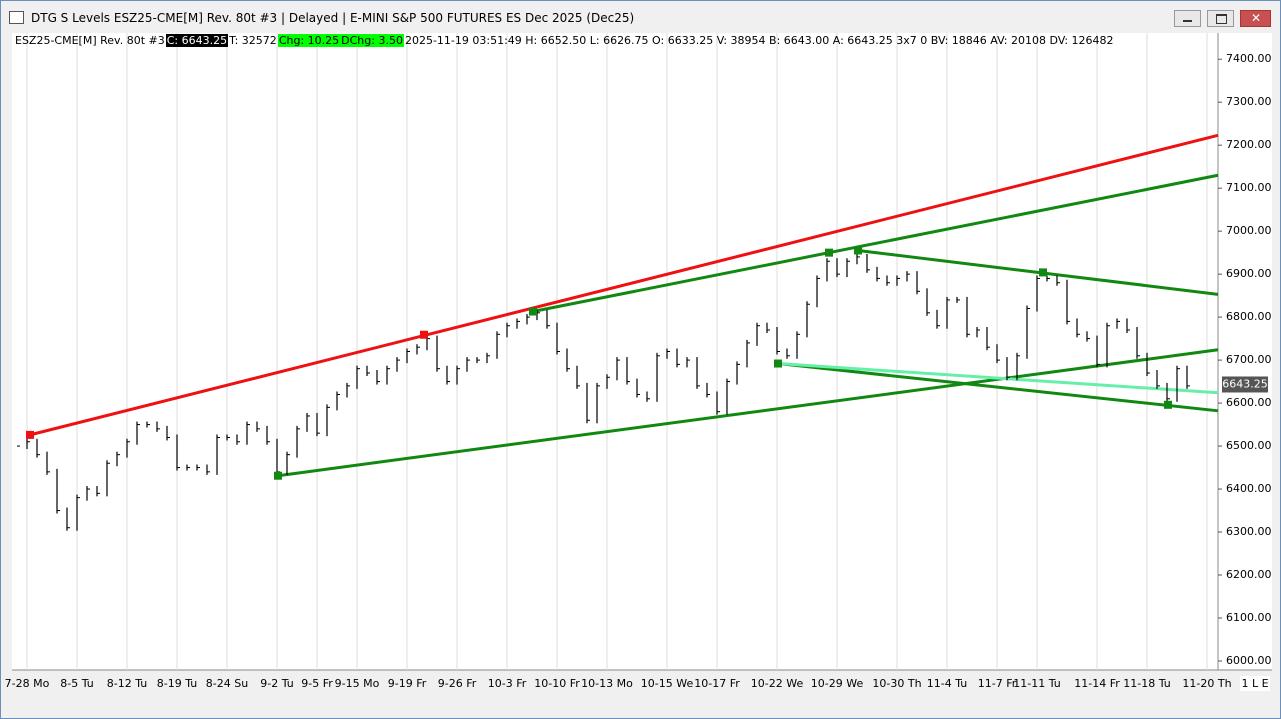 The width and height of the screenshot is (1281, 719). Describe the element at coordinates (607, 683) in the screenshot. I see `x-tick-label: 10-13 Mo` at that location.